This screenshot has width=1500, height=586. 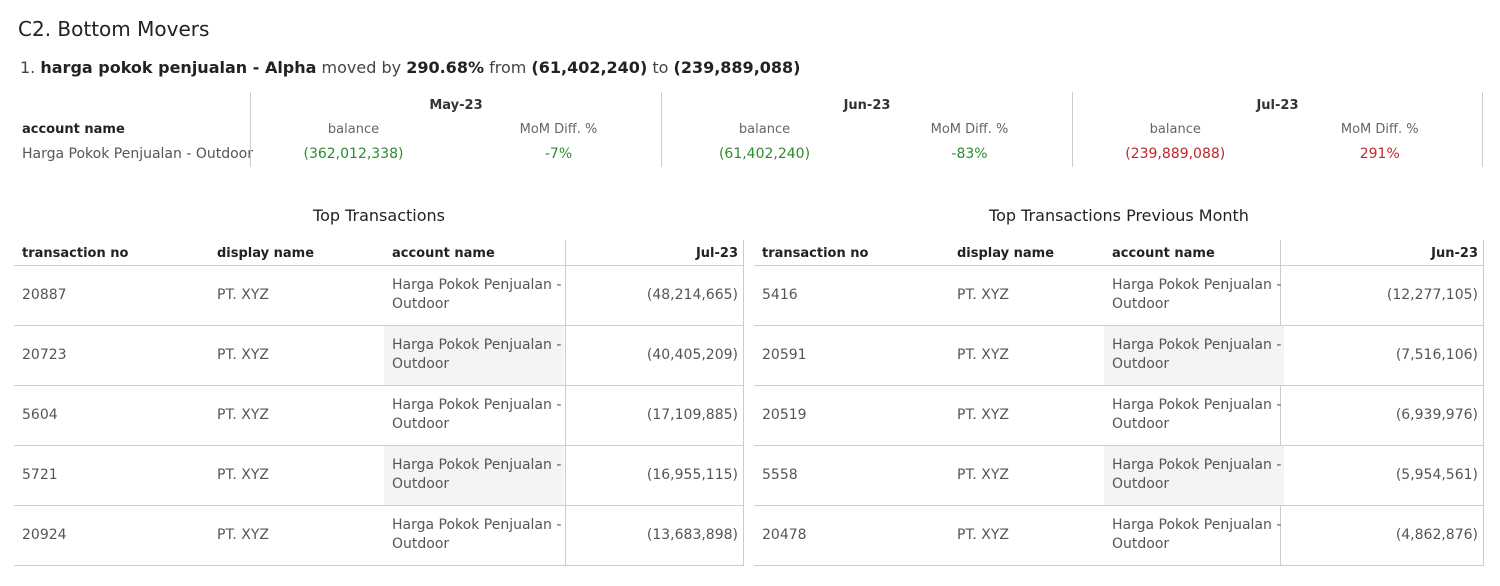 What do you see at coordinates (44, 535) in the screenshot?
I see `cell-transaction-no: 20924` at bounding box center [44, 535].